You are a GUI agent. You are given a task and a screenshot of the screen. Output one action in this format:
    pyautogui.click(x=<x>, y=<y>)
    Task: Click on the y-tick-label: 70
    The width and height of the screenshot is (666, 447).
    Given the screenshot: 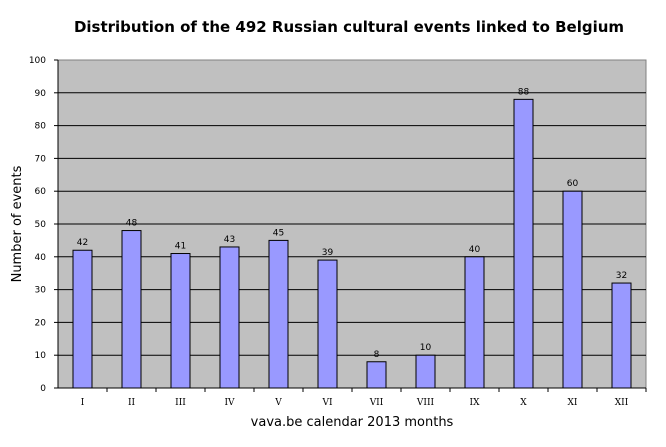 What is the action you would take?
    pyautogui.click(x=41, y=159)
    